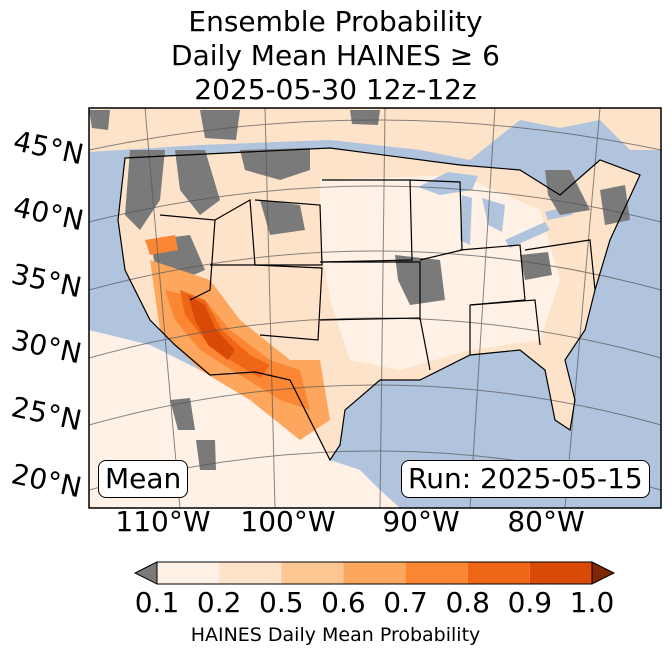 The width and height of the screenshot is (671, 658). I want to click on colorbar-tick-label: 0.1, so click(157, 602).